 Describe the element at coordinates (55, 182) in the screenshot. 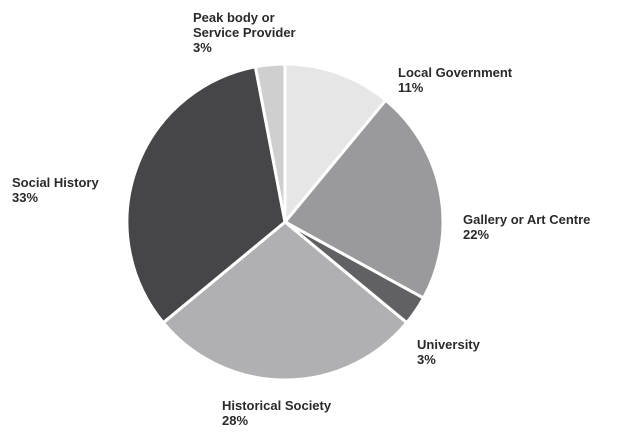

I see `category-label: Social History` at that location.